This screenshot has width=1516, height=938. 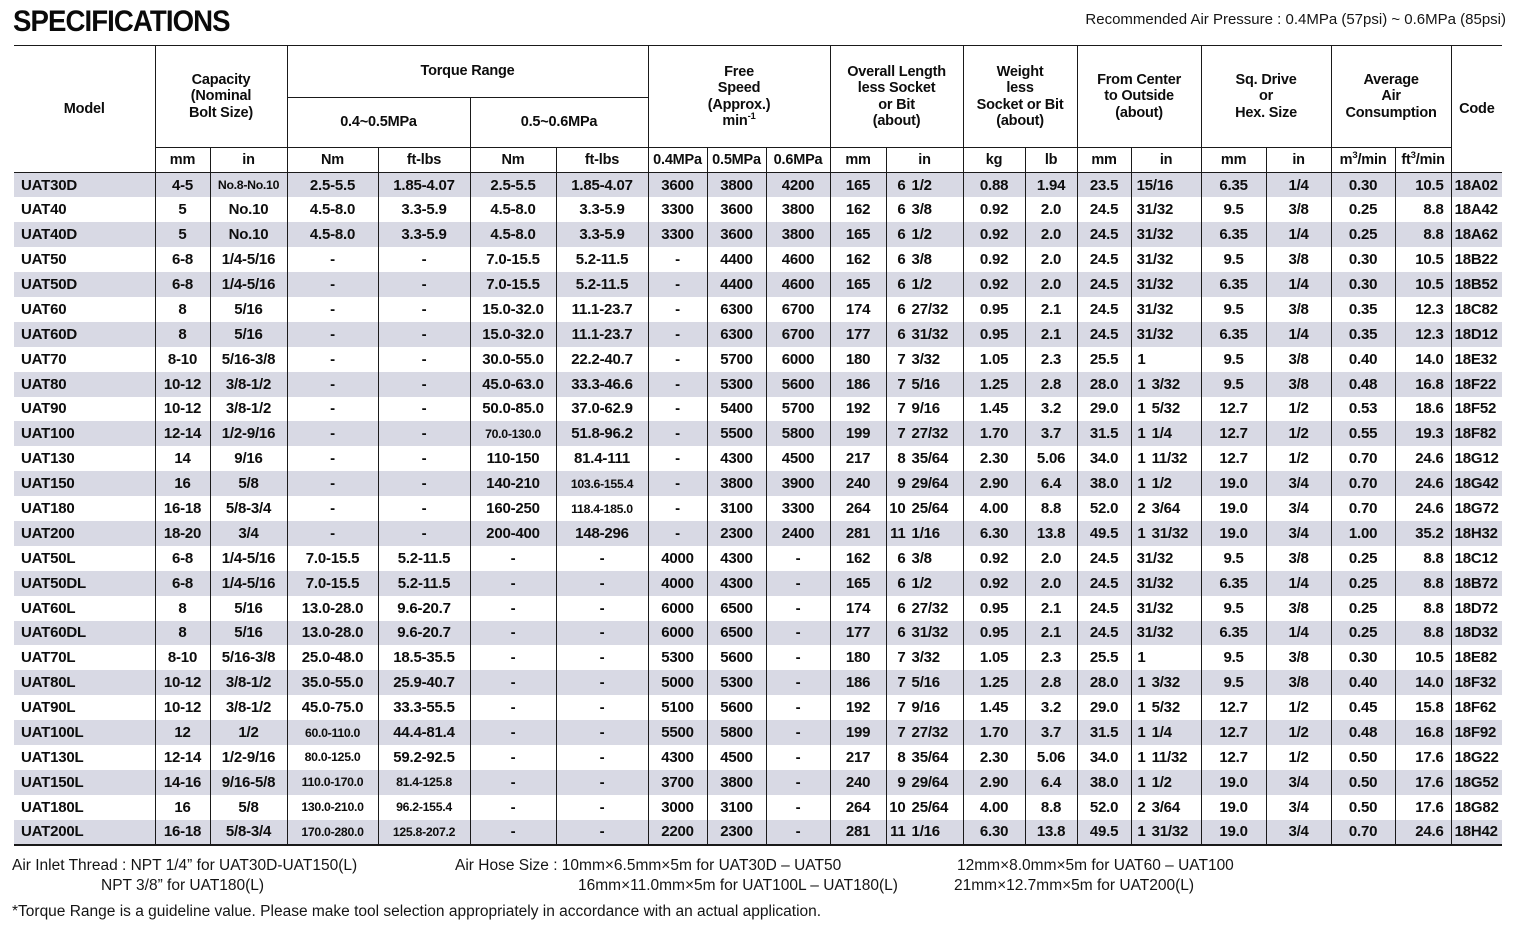 I want to click on spec-cell: 12-14, so click(x=182, y=434).